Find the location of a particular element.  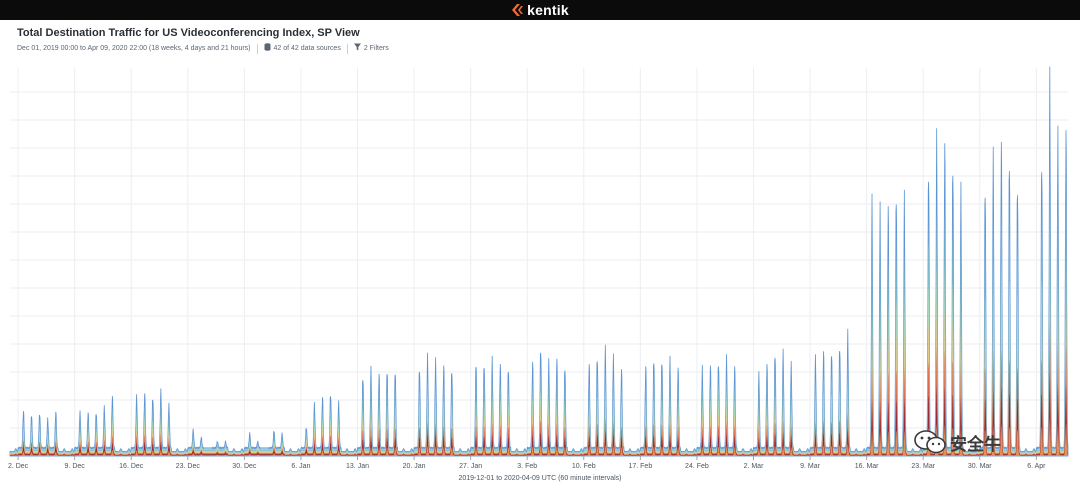

kentik-chevron-icon is located at coordinates (518, 10).